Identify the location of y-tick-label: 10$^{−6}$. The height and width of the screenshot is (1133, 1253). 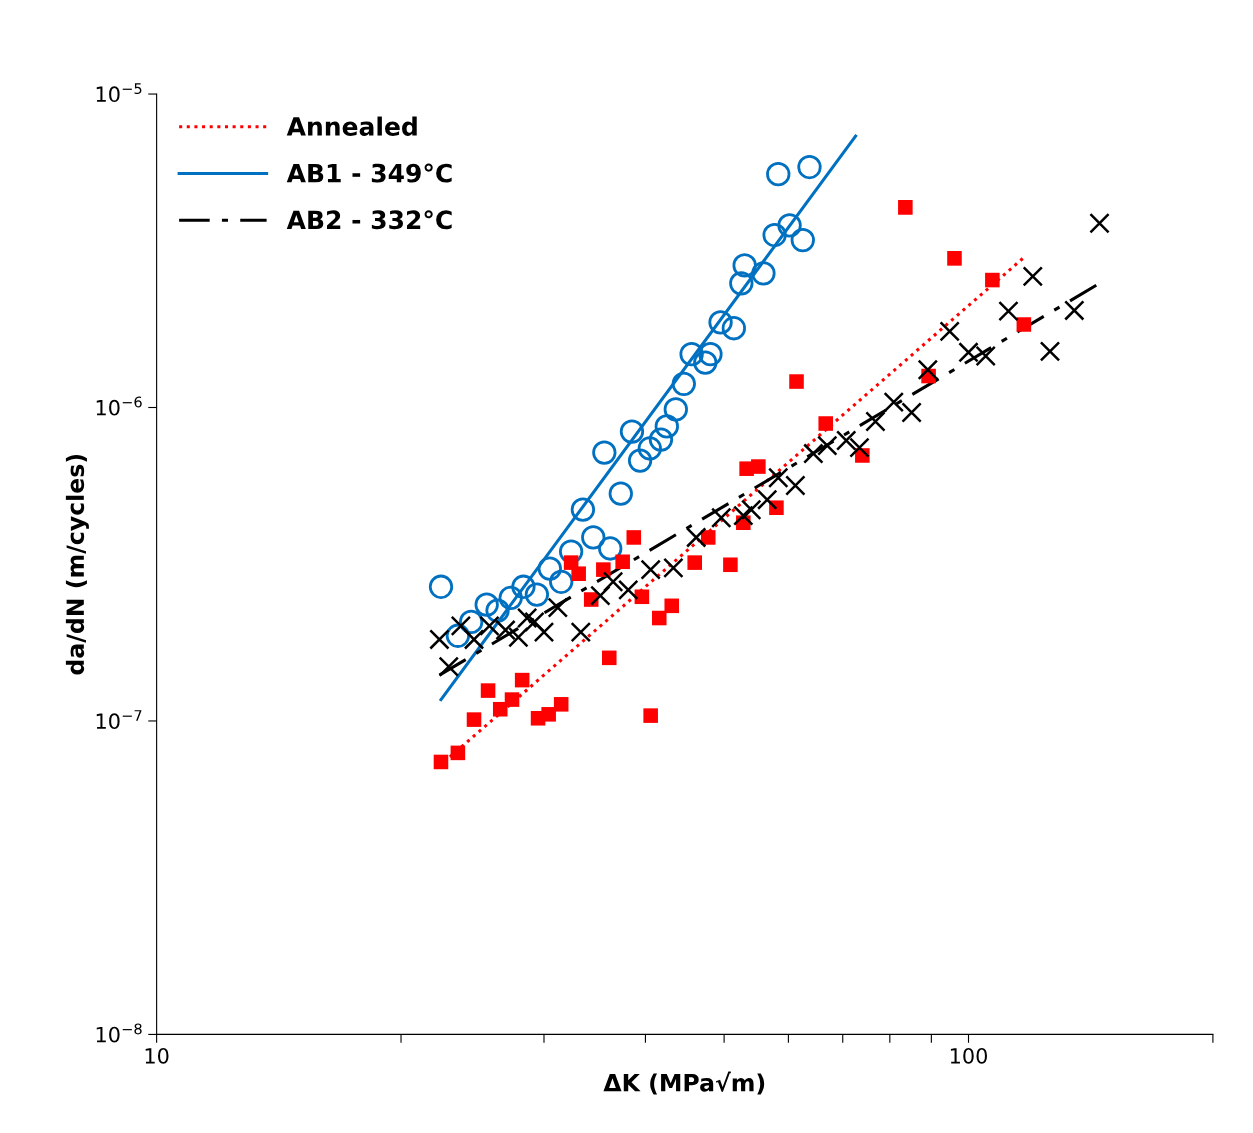
(119, 406).